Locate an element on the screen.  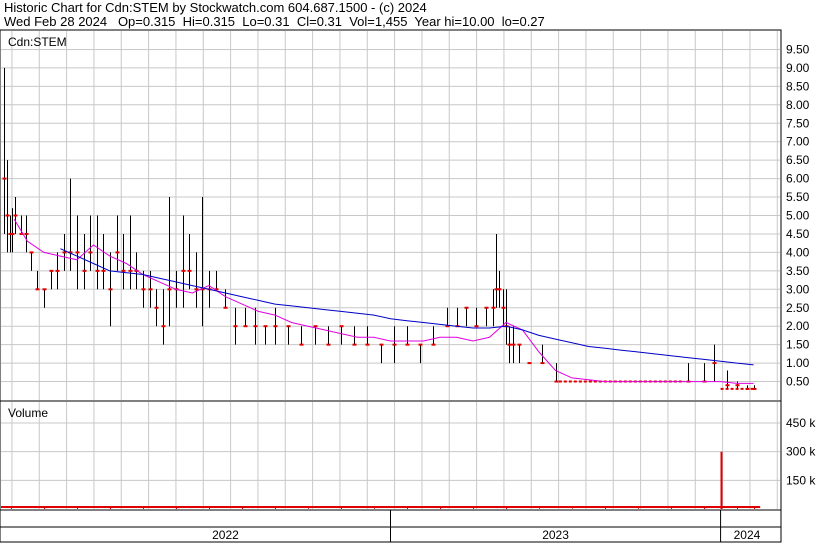
price-tick-label: 8.00 is located at coordinates (798, 105).